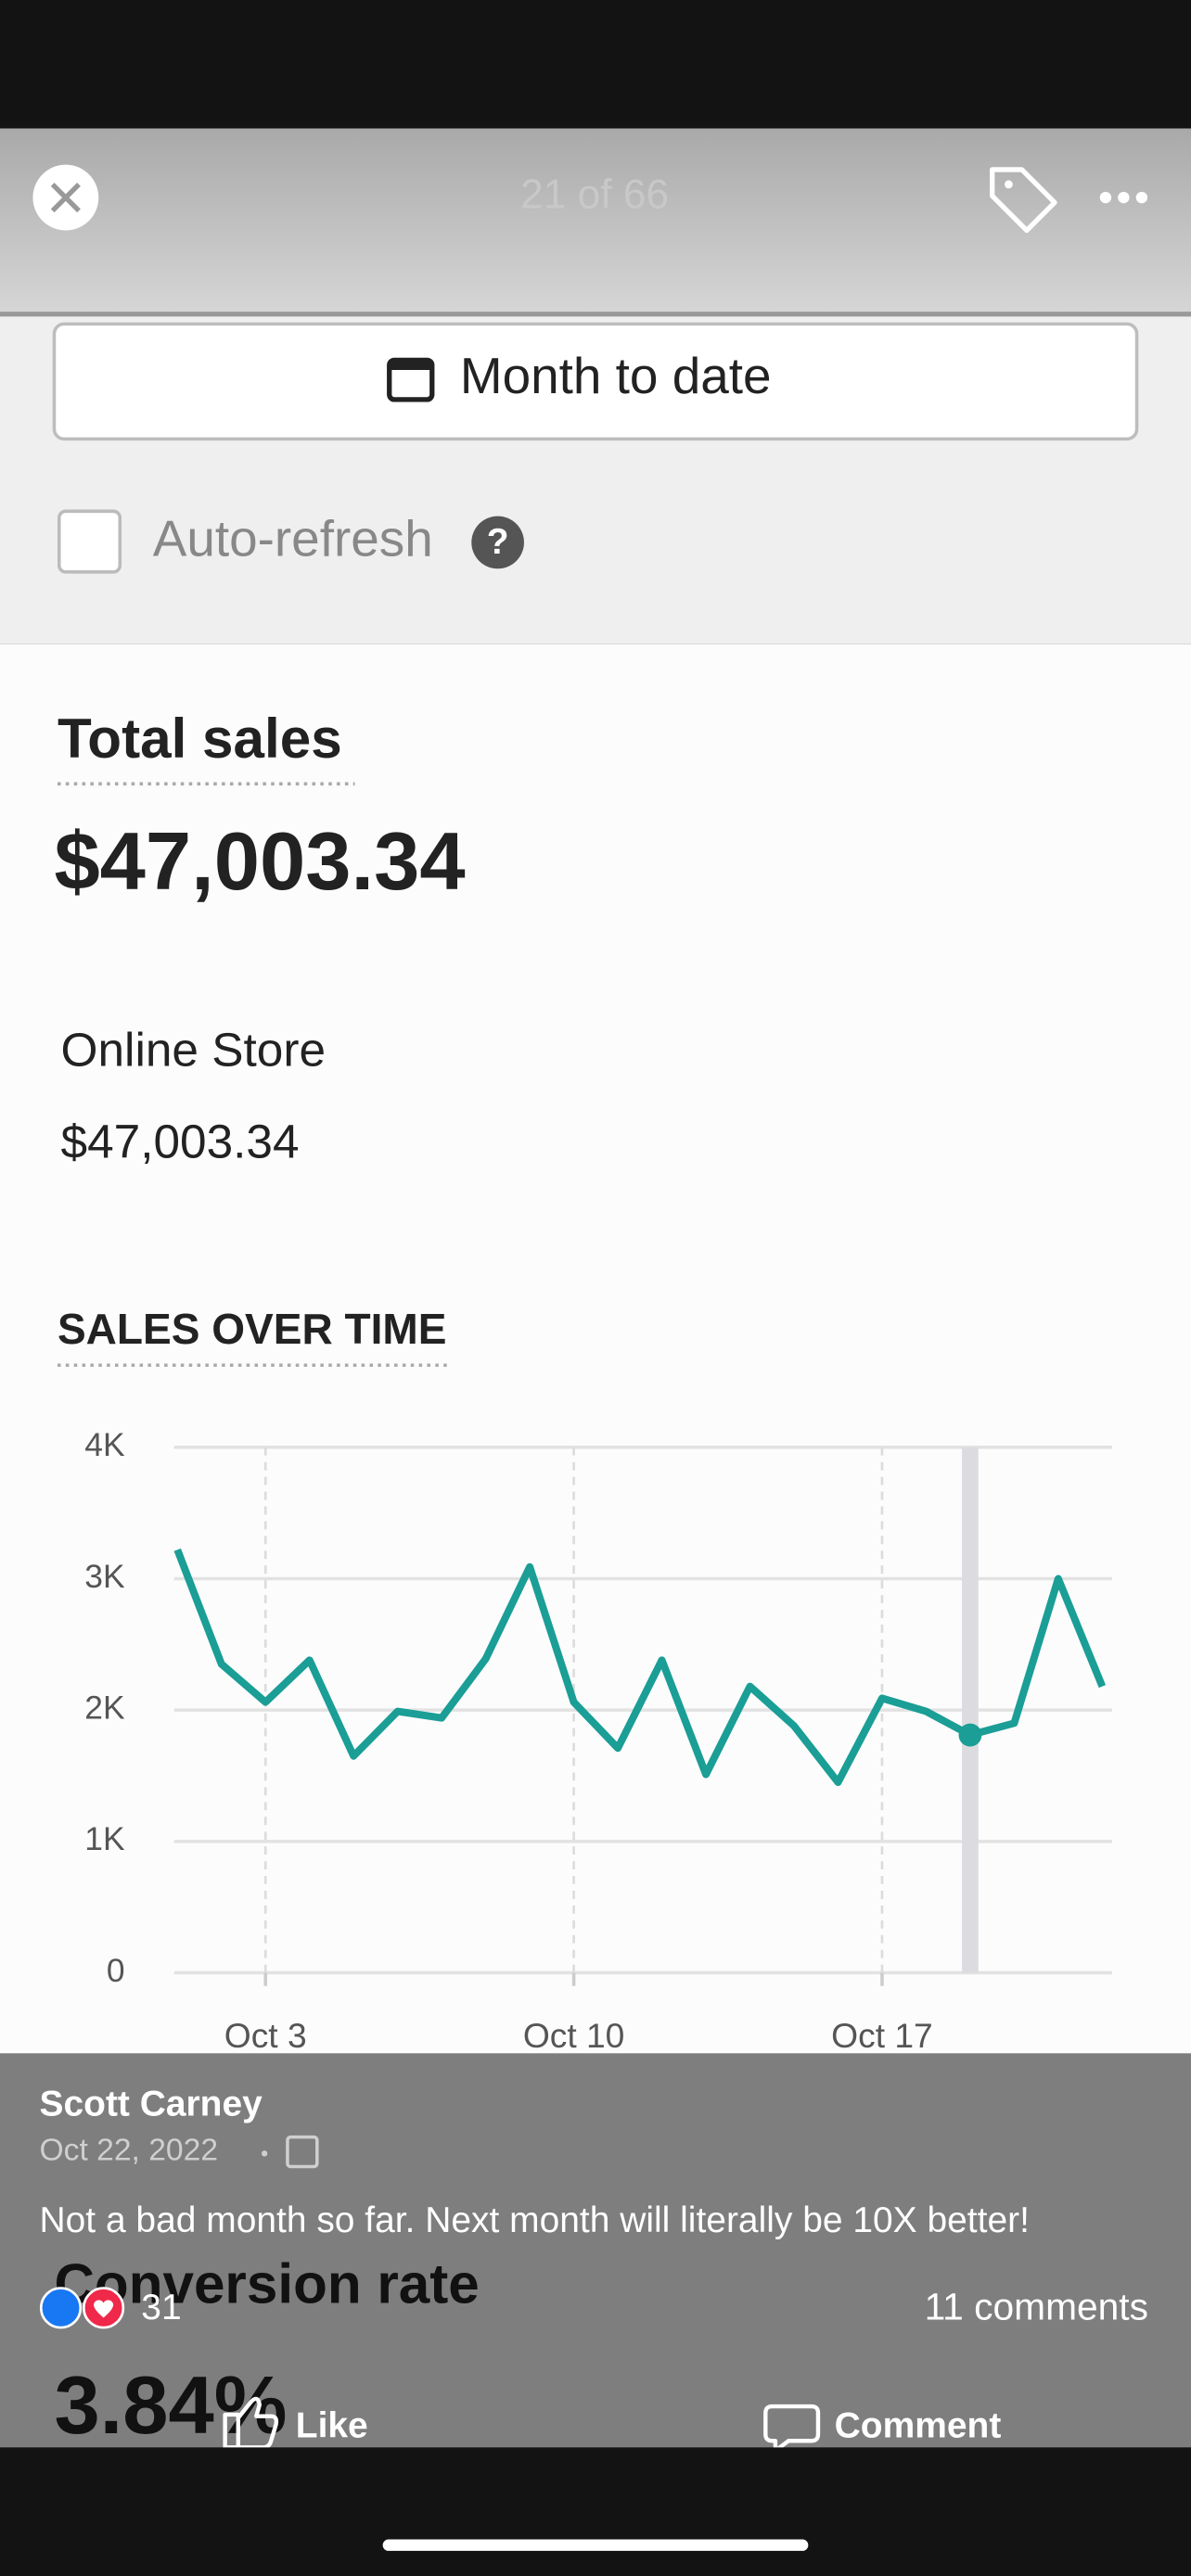 This screenshot has height=2576, width=1191. Describe the element at coordinates (882, 2035) in the screenshot. I see `x-tick-label: Oct 17` at that location.